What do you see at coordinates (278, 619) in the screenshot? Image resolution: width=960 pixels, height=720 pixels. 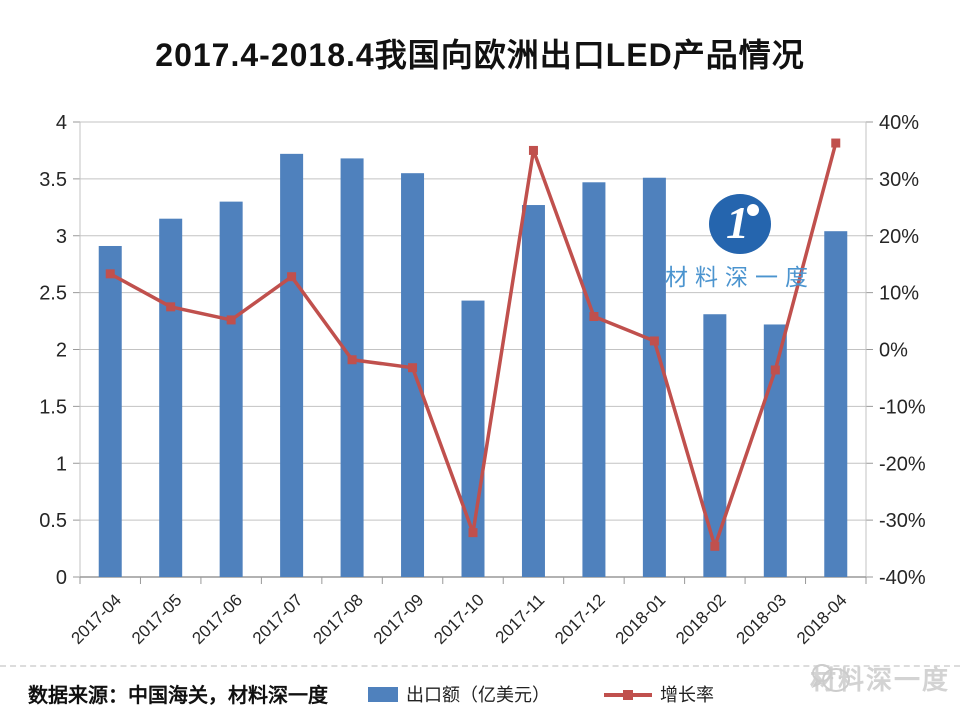 I see `x-axis-category-label: 2017-07` at bounding box center [278, 619].